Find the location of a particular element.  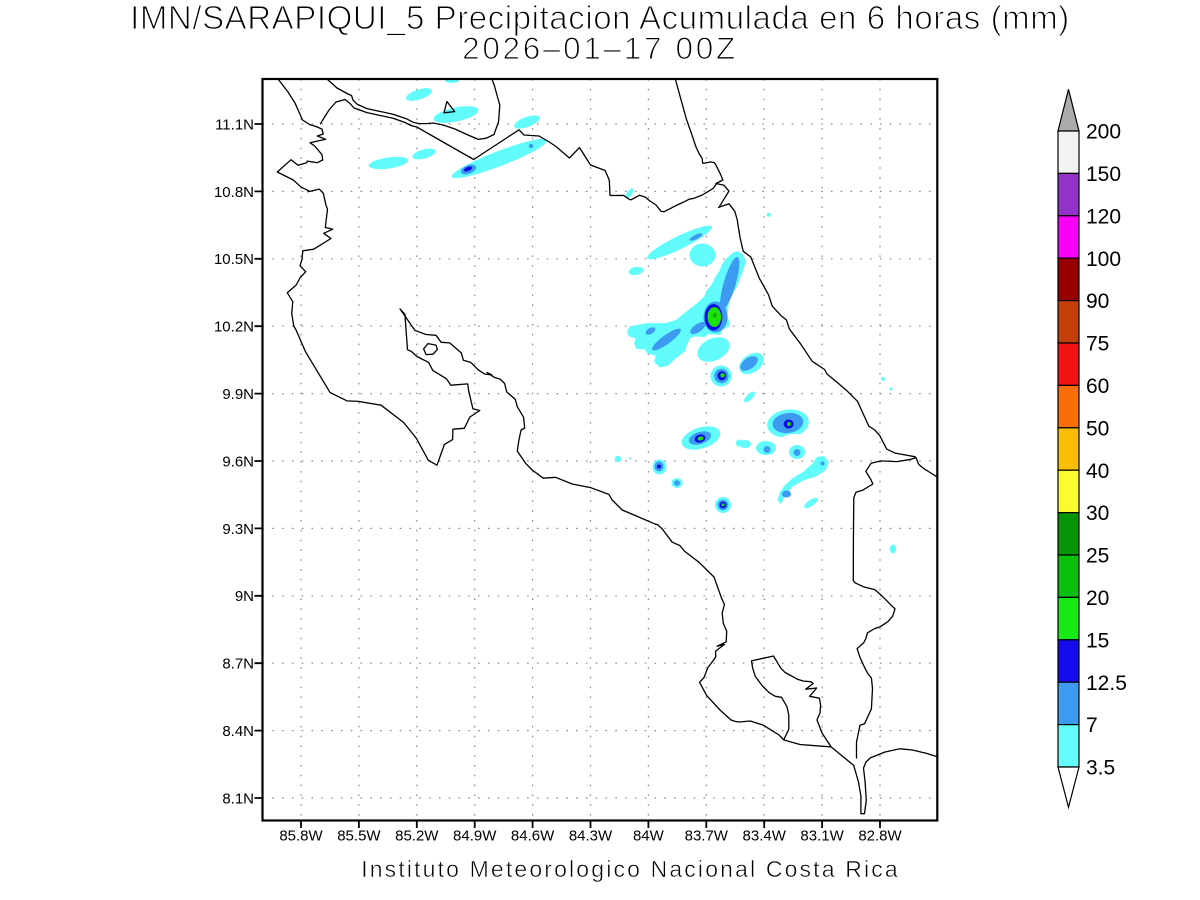

svg-text: 75 is located at coordinates (1097, 344).